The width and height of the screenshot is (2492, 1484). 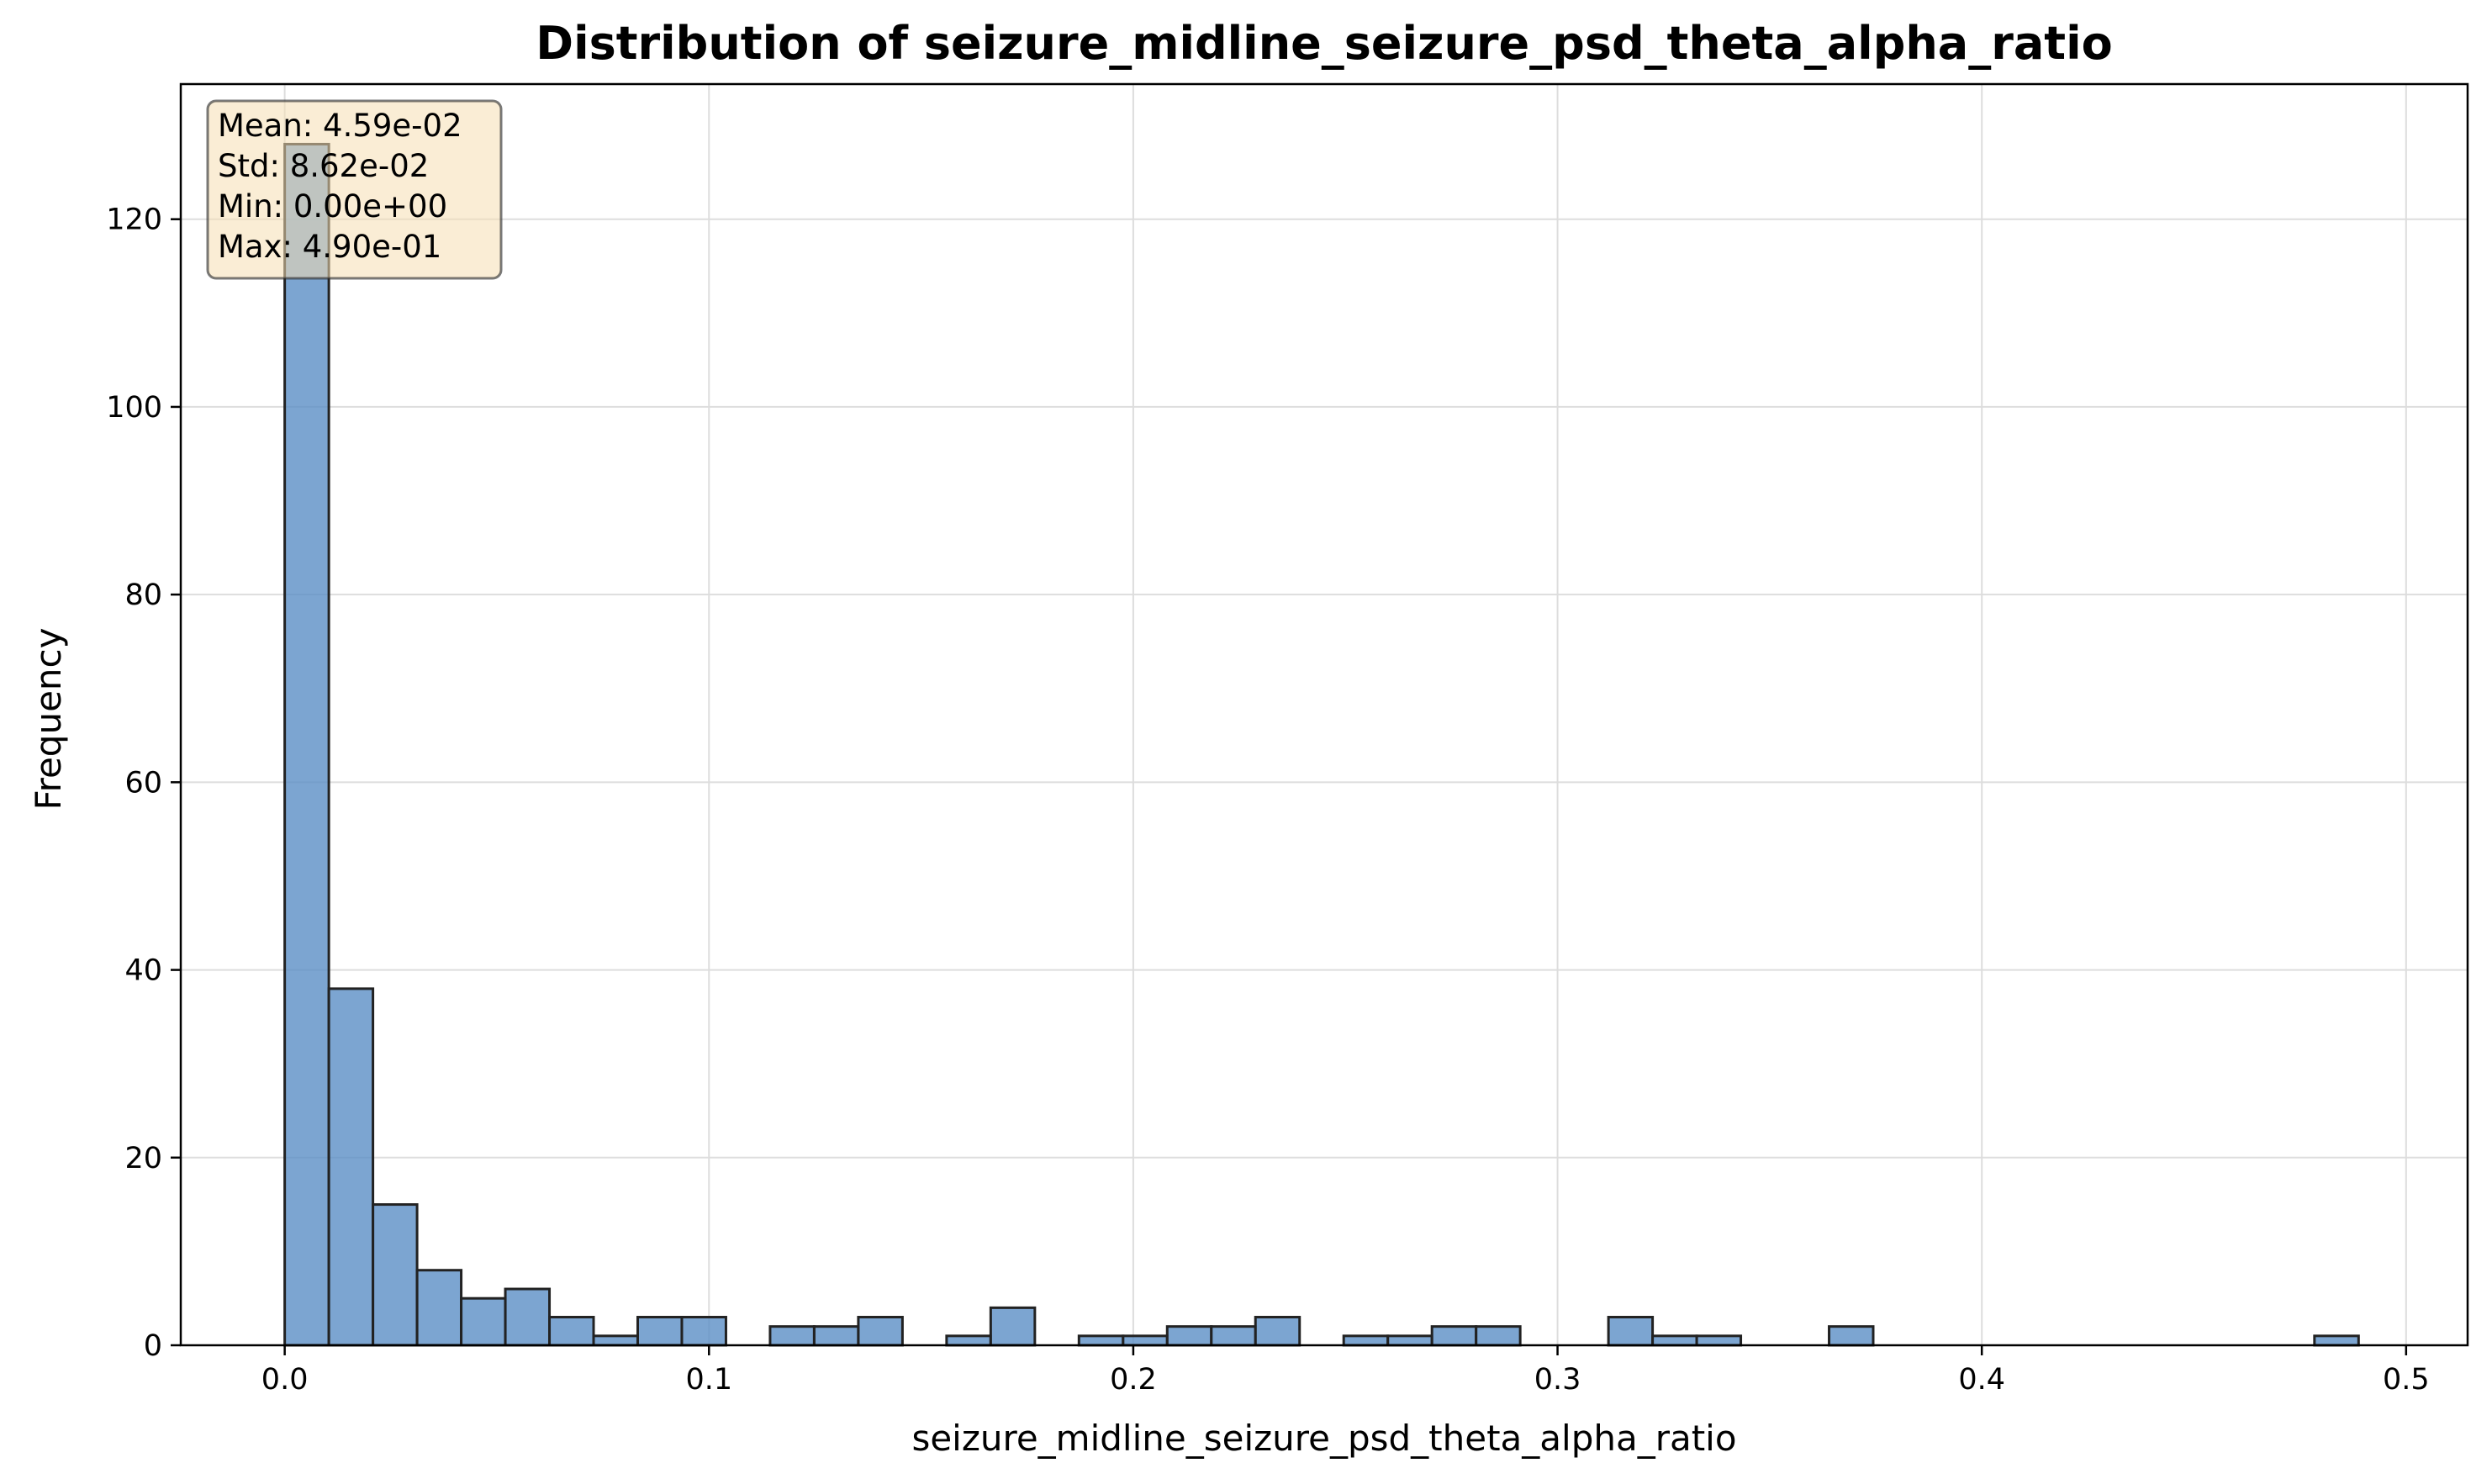 What do you see at coordinates (143, 971) in the screenshot?
I see `y-tick-label: 40` at bounding box center [143, 971].